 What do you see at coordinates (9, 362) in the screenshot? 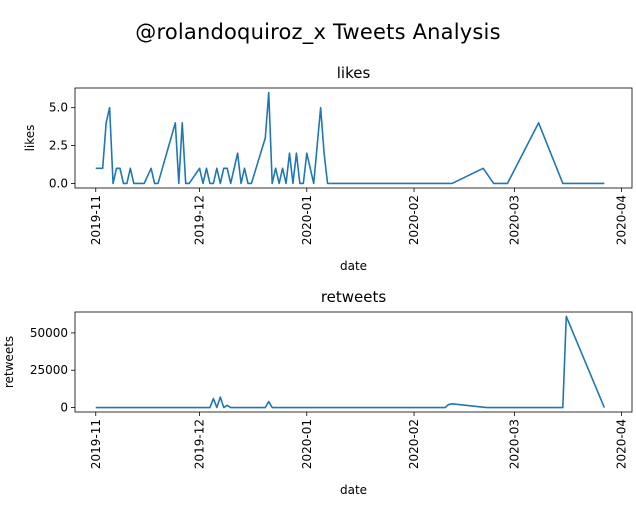
I see `y-axis-label: retweets` at bounding box center [9, 362].